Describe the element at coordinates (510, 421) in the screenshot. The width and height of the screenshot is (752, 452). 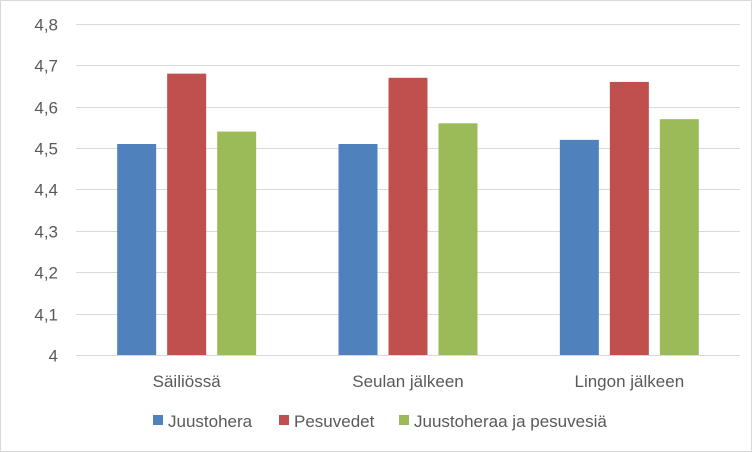
I see `legend-label: Juustoheraa ja pesuvesiä` at that location.